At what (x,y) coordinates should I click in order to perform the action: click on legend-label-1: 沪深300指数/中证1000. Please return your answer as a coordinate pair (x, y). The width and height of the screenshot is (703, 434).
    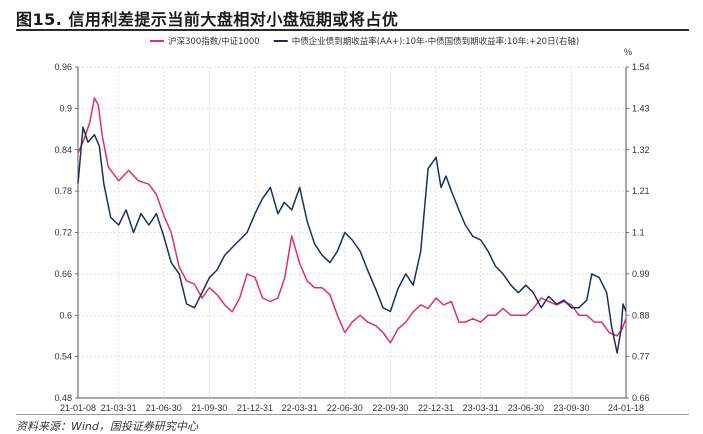
    Looking at the image, I should click on (214, 41).